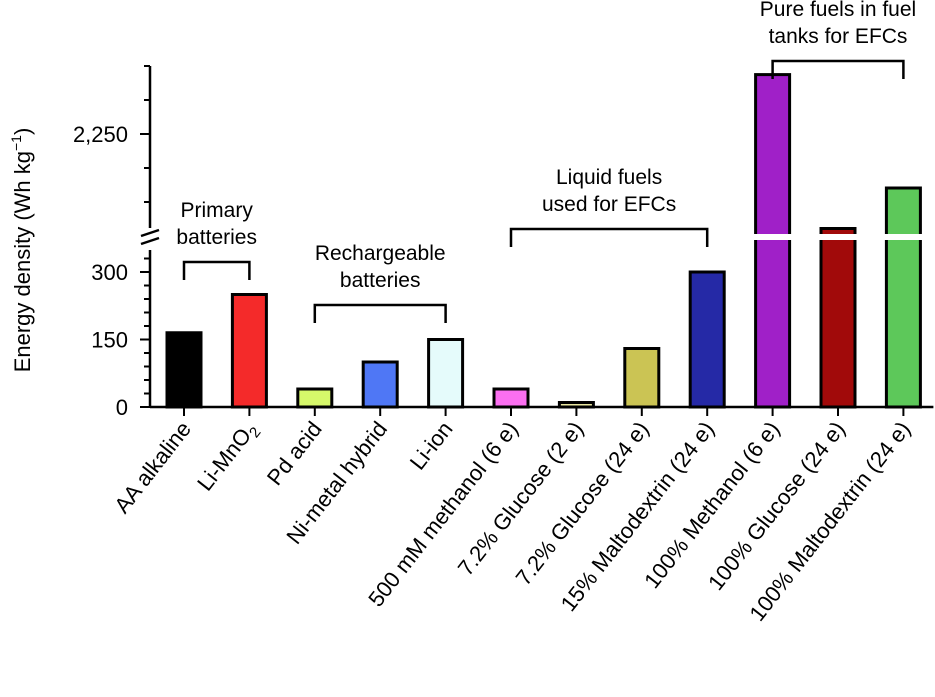 The width and height of the screenshot is (935, 697). I want to click on category-label-text: Li-ion, so click(431, 446).